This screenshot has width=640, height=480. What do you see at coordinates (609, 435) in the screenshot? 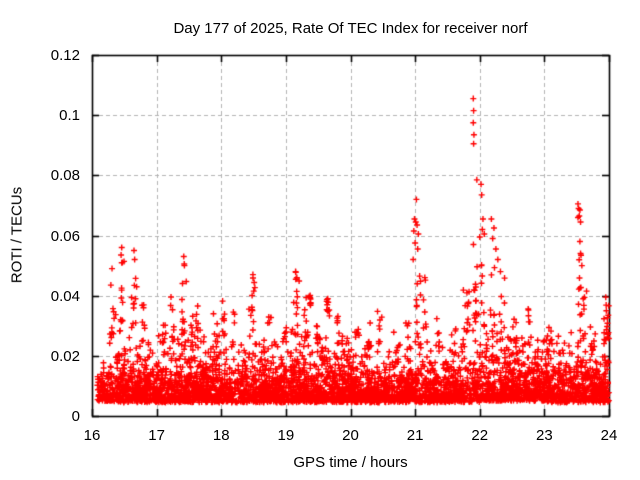
I see `x-tick-label: 24` at bounding box center [609, 435].